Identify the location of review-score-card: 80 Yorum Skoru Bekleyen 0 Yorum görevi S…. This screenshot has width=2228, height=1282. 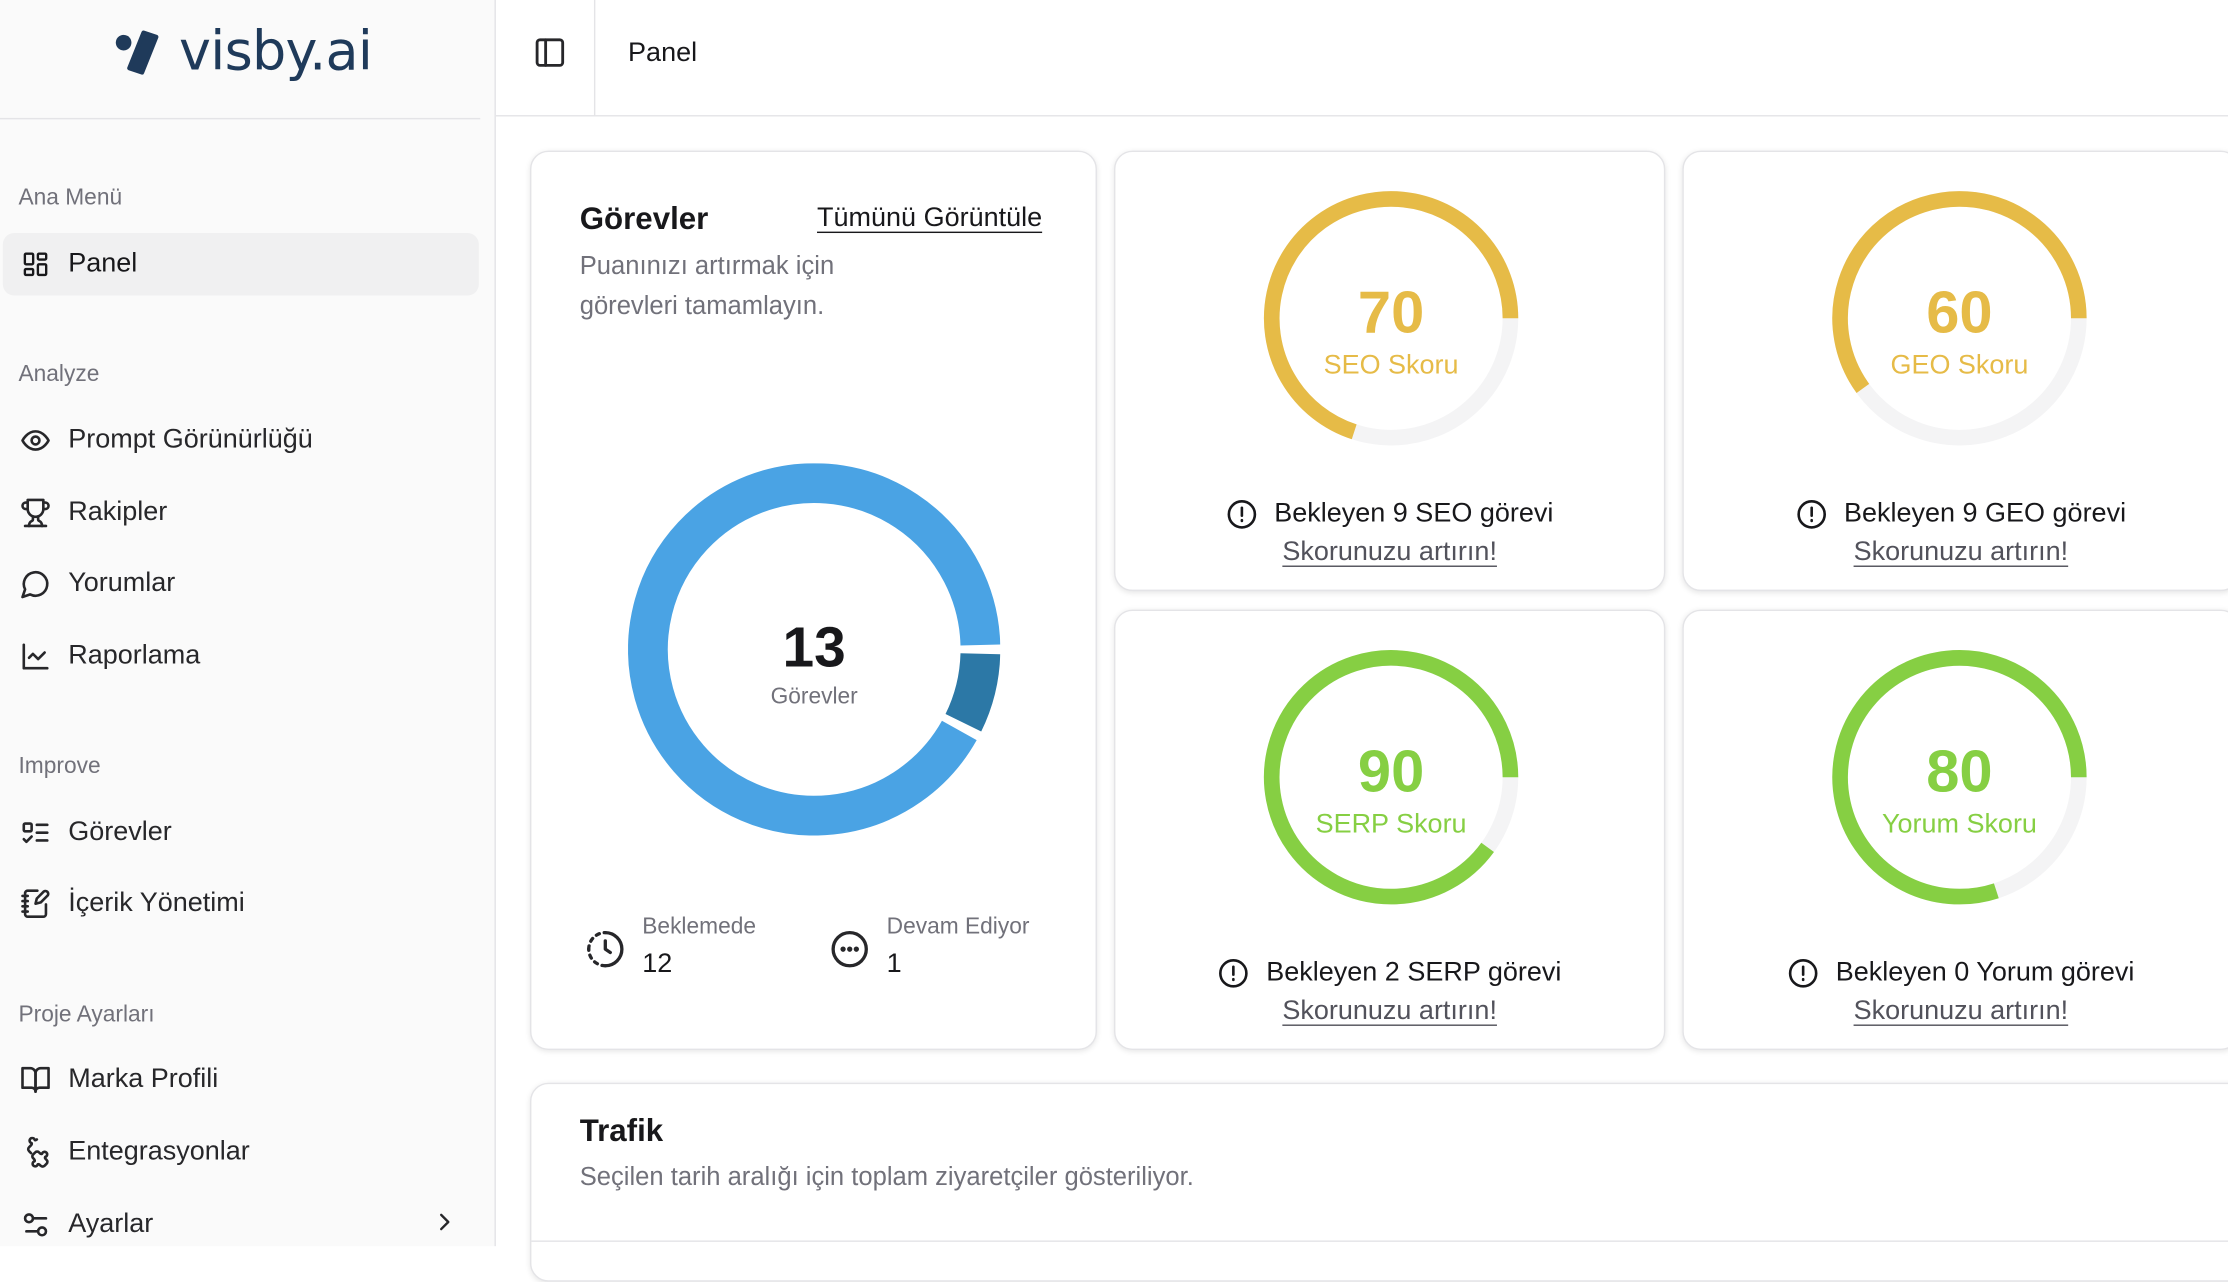
(1955, 830).